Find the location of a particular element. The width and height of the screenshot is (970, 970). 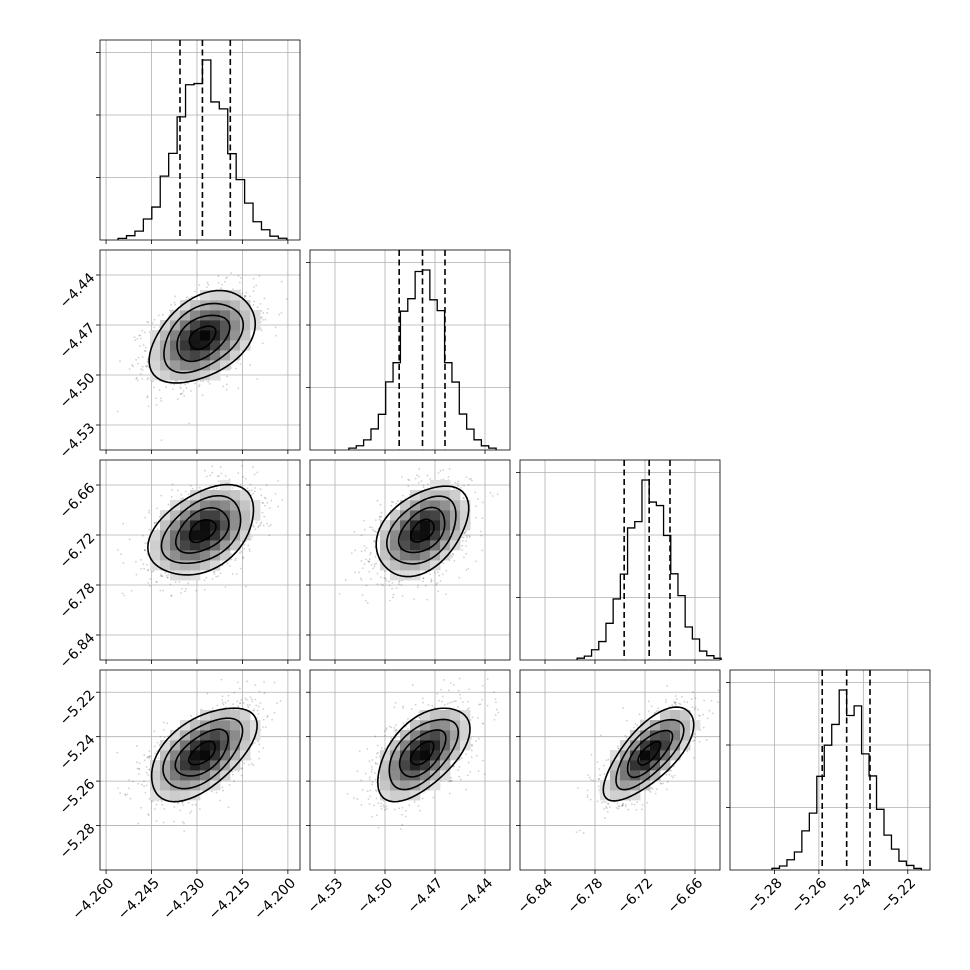

density-layer is located at coordinates (200, 527).